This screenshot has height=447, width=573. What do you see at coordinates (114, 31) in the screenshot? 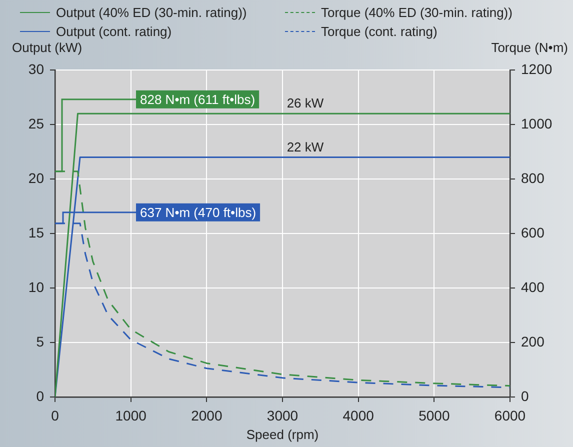
I see `legend-label: Output (cont. rating)` at bounding box center [114, 31].